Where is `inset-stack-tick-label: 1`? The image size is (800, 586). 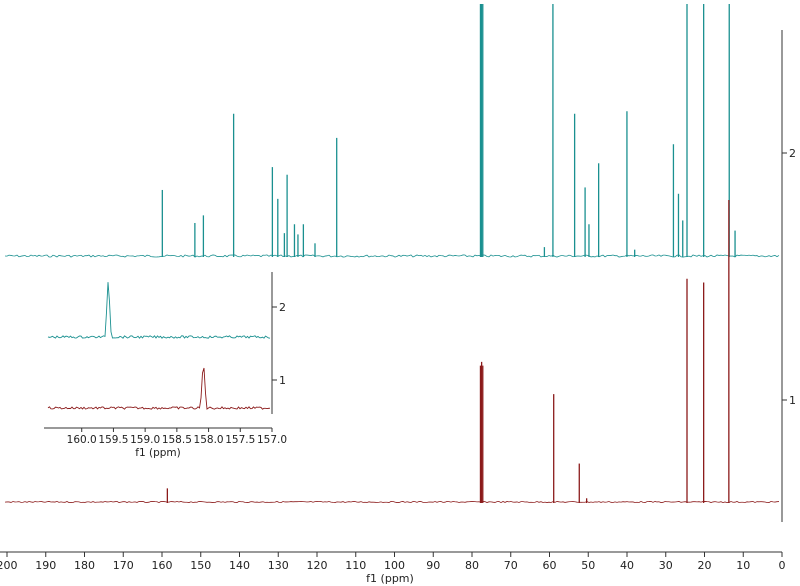
inset-stack-tick-label: 1 is located at coordinates (282, 380).